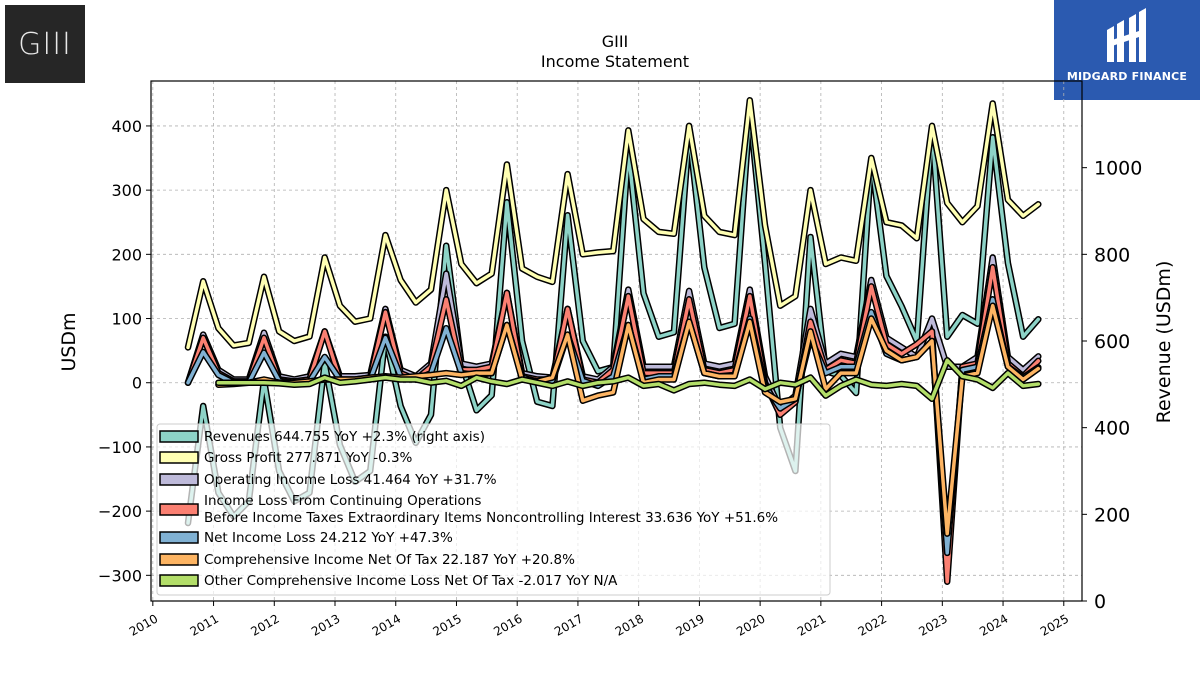  What do you see at coordinates (120, 447) in the screenshot?
I see `y-tick-label: −100` at bounding box center [120, 447].